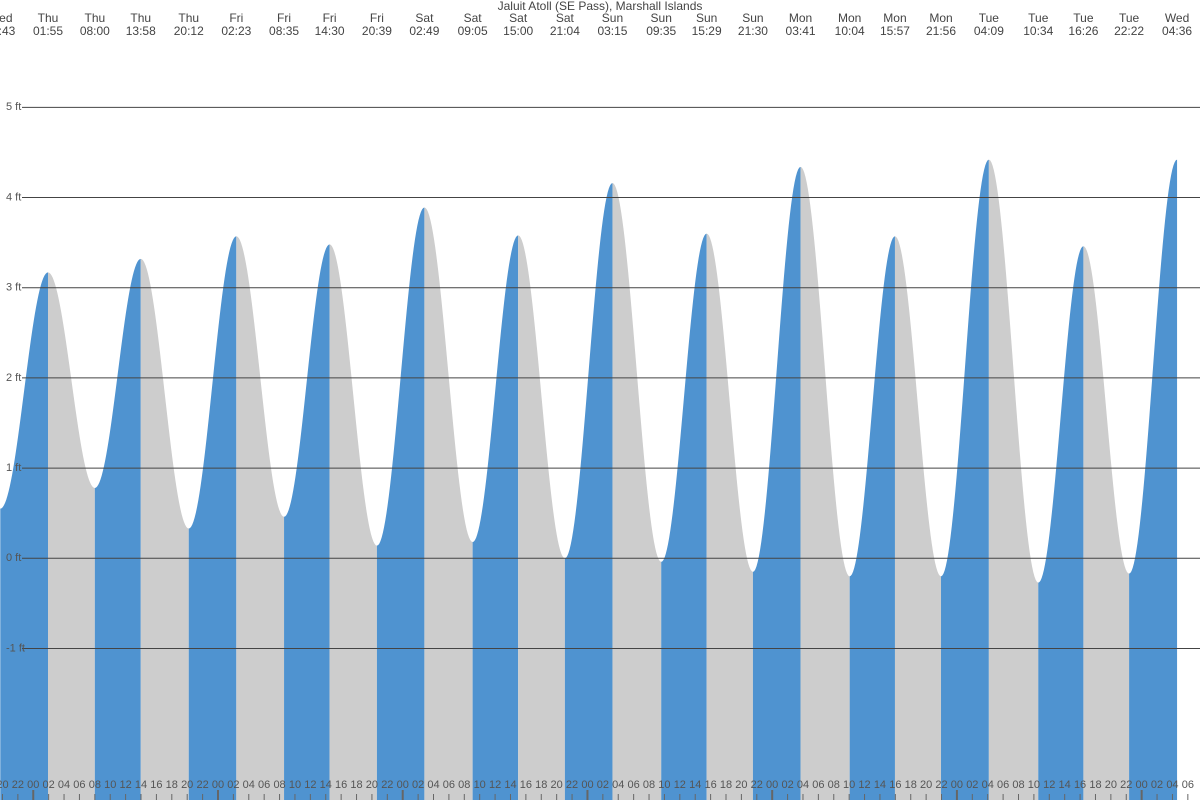  Describe the element at coordinates (1038, 31) in the screenshot. I see `time-label: 10:34` at that location.